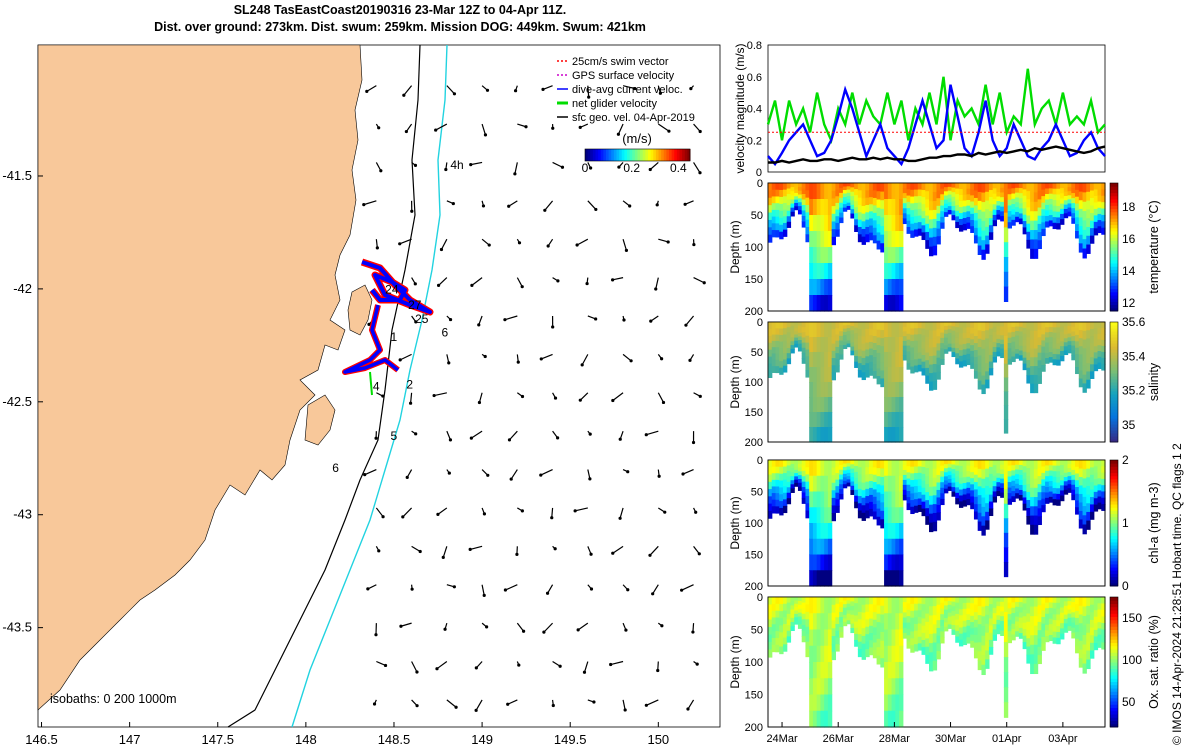  I want to click on map-colorbar-tick: 0, so click(585, 168).